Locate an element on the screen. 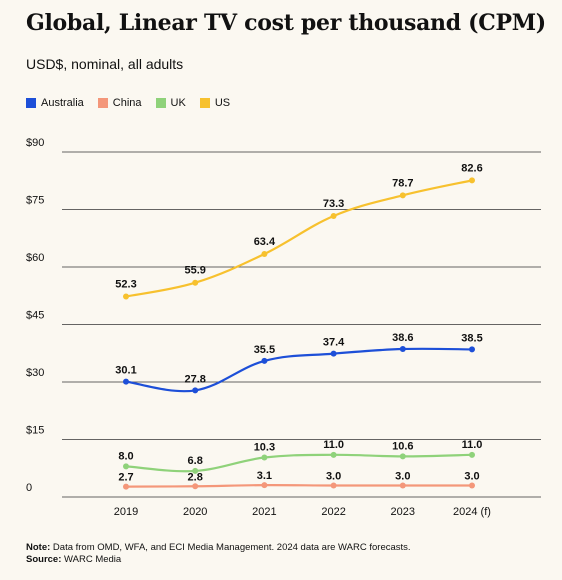 This screenshot has height=580, width=562. data-label-us: 55.9 is located at coordinates (194, 271).